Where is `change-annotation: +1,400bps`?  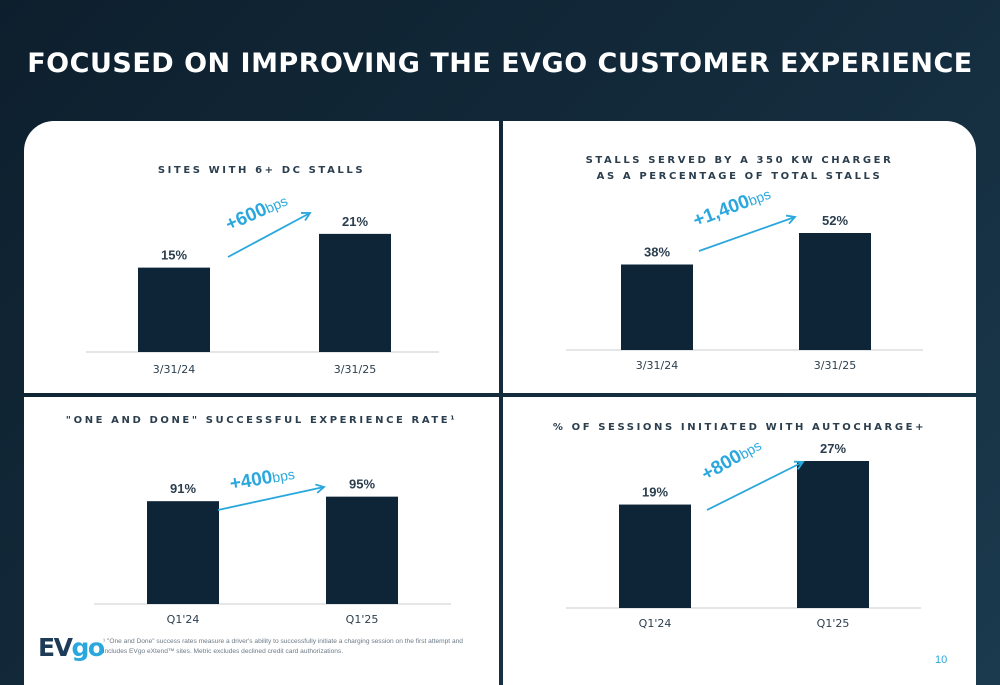
change-annotation: +1,400bps is located at coordinates (731, 207).